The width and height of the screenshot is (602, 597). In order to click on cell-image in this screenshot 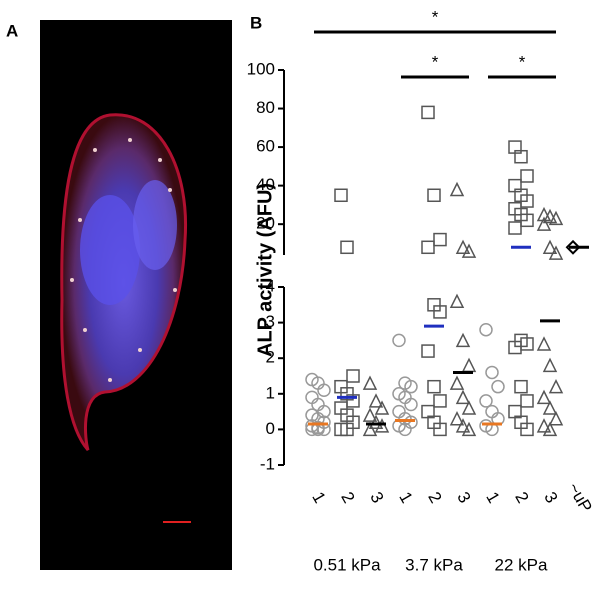, I will do `click(124, 282)`.